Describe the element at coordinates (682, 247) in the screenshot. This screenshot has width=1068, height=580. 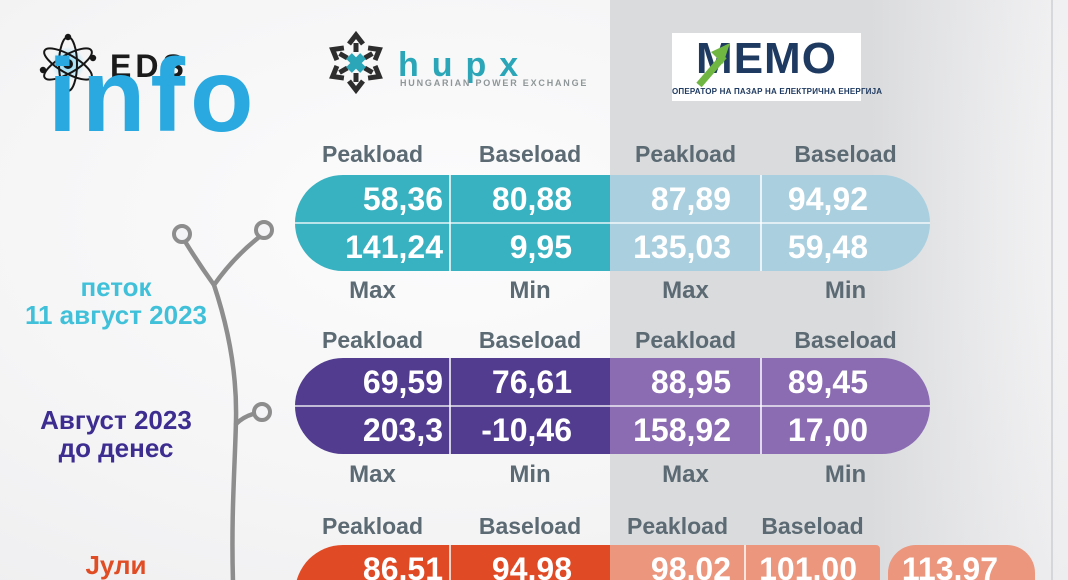
I see `value-cell: 135,03` at that location.